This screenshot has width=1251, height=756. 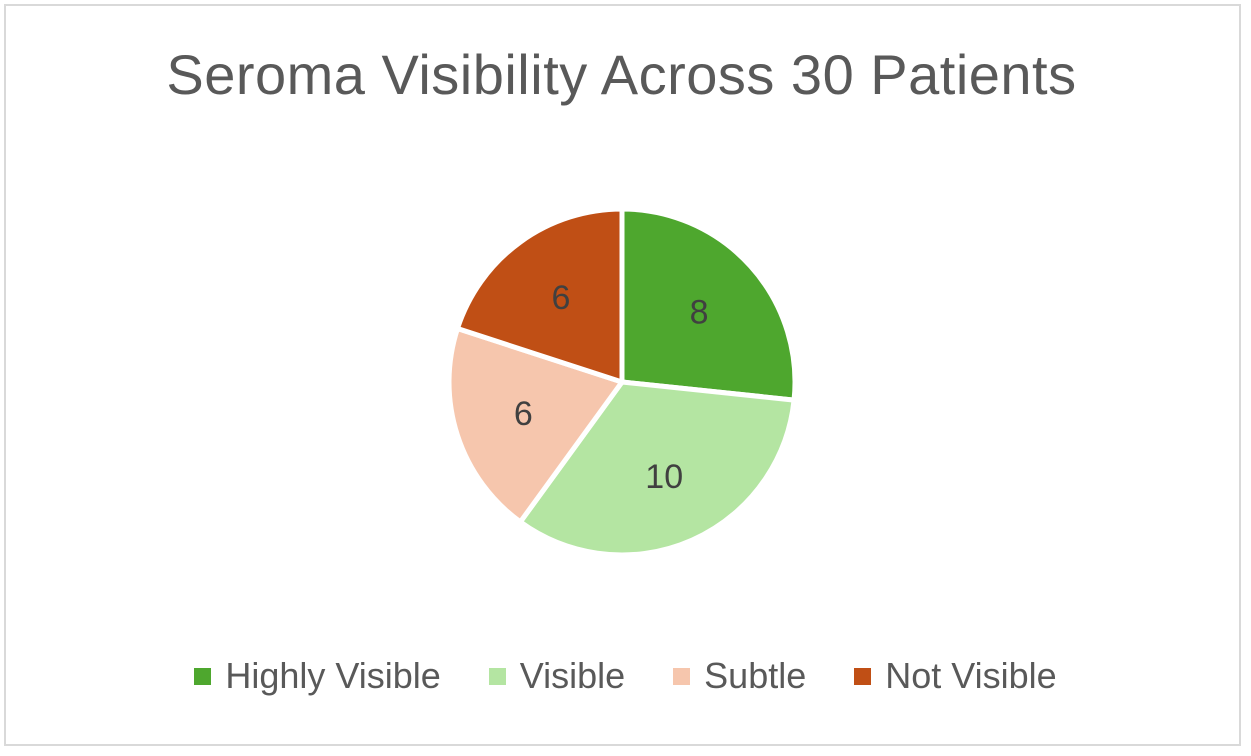 What do you see at coordinates (664, 477) in the screenshot?
I see `data-label-visible: 10` at bounding box center [664, 477].